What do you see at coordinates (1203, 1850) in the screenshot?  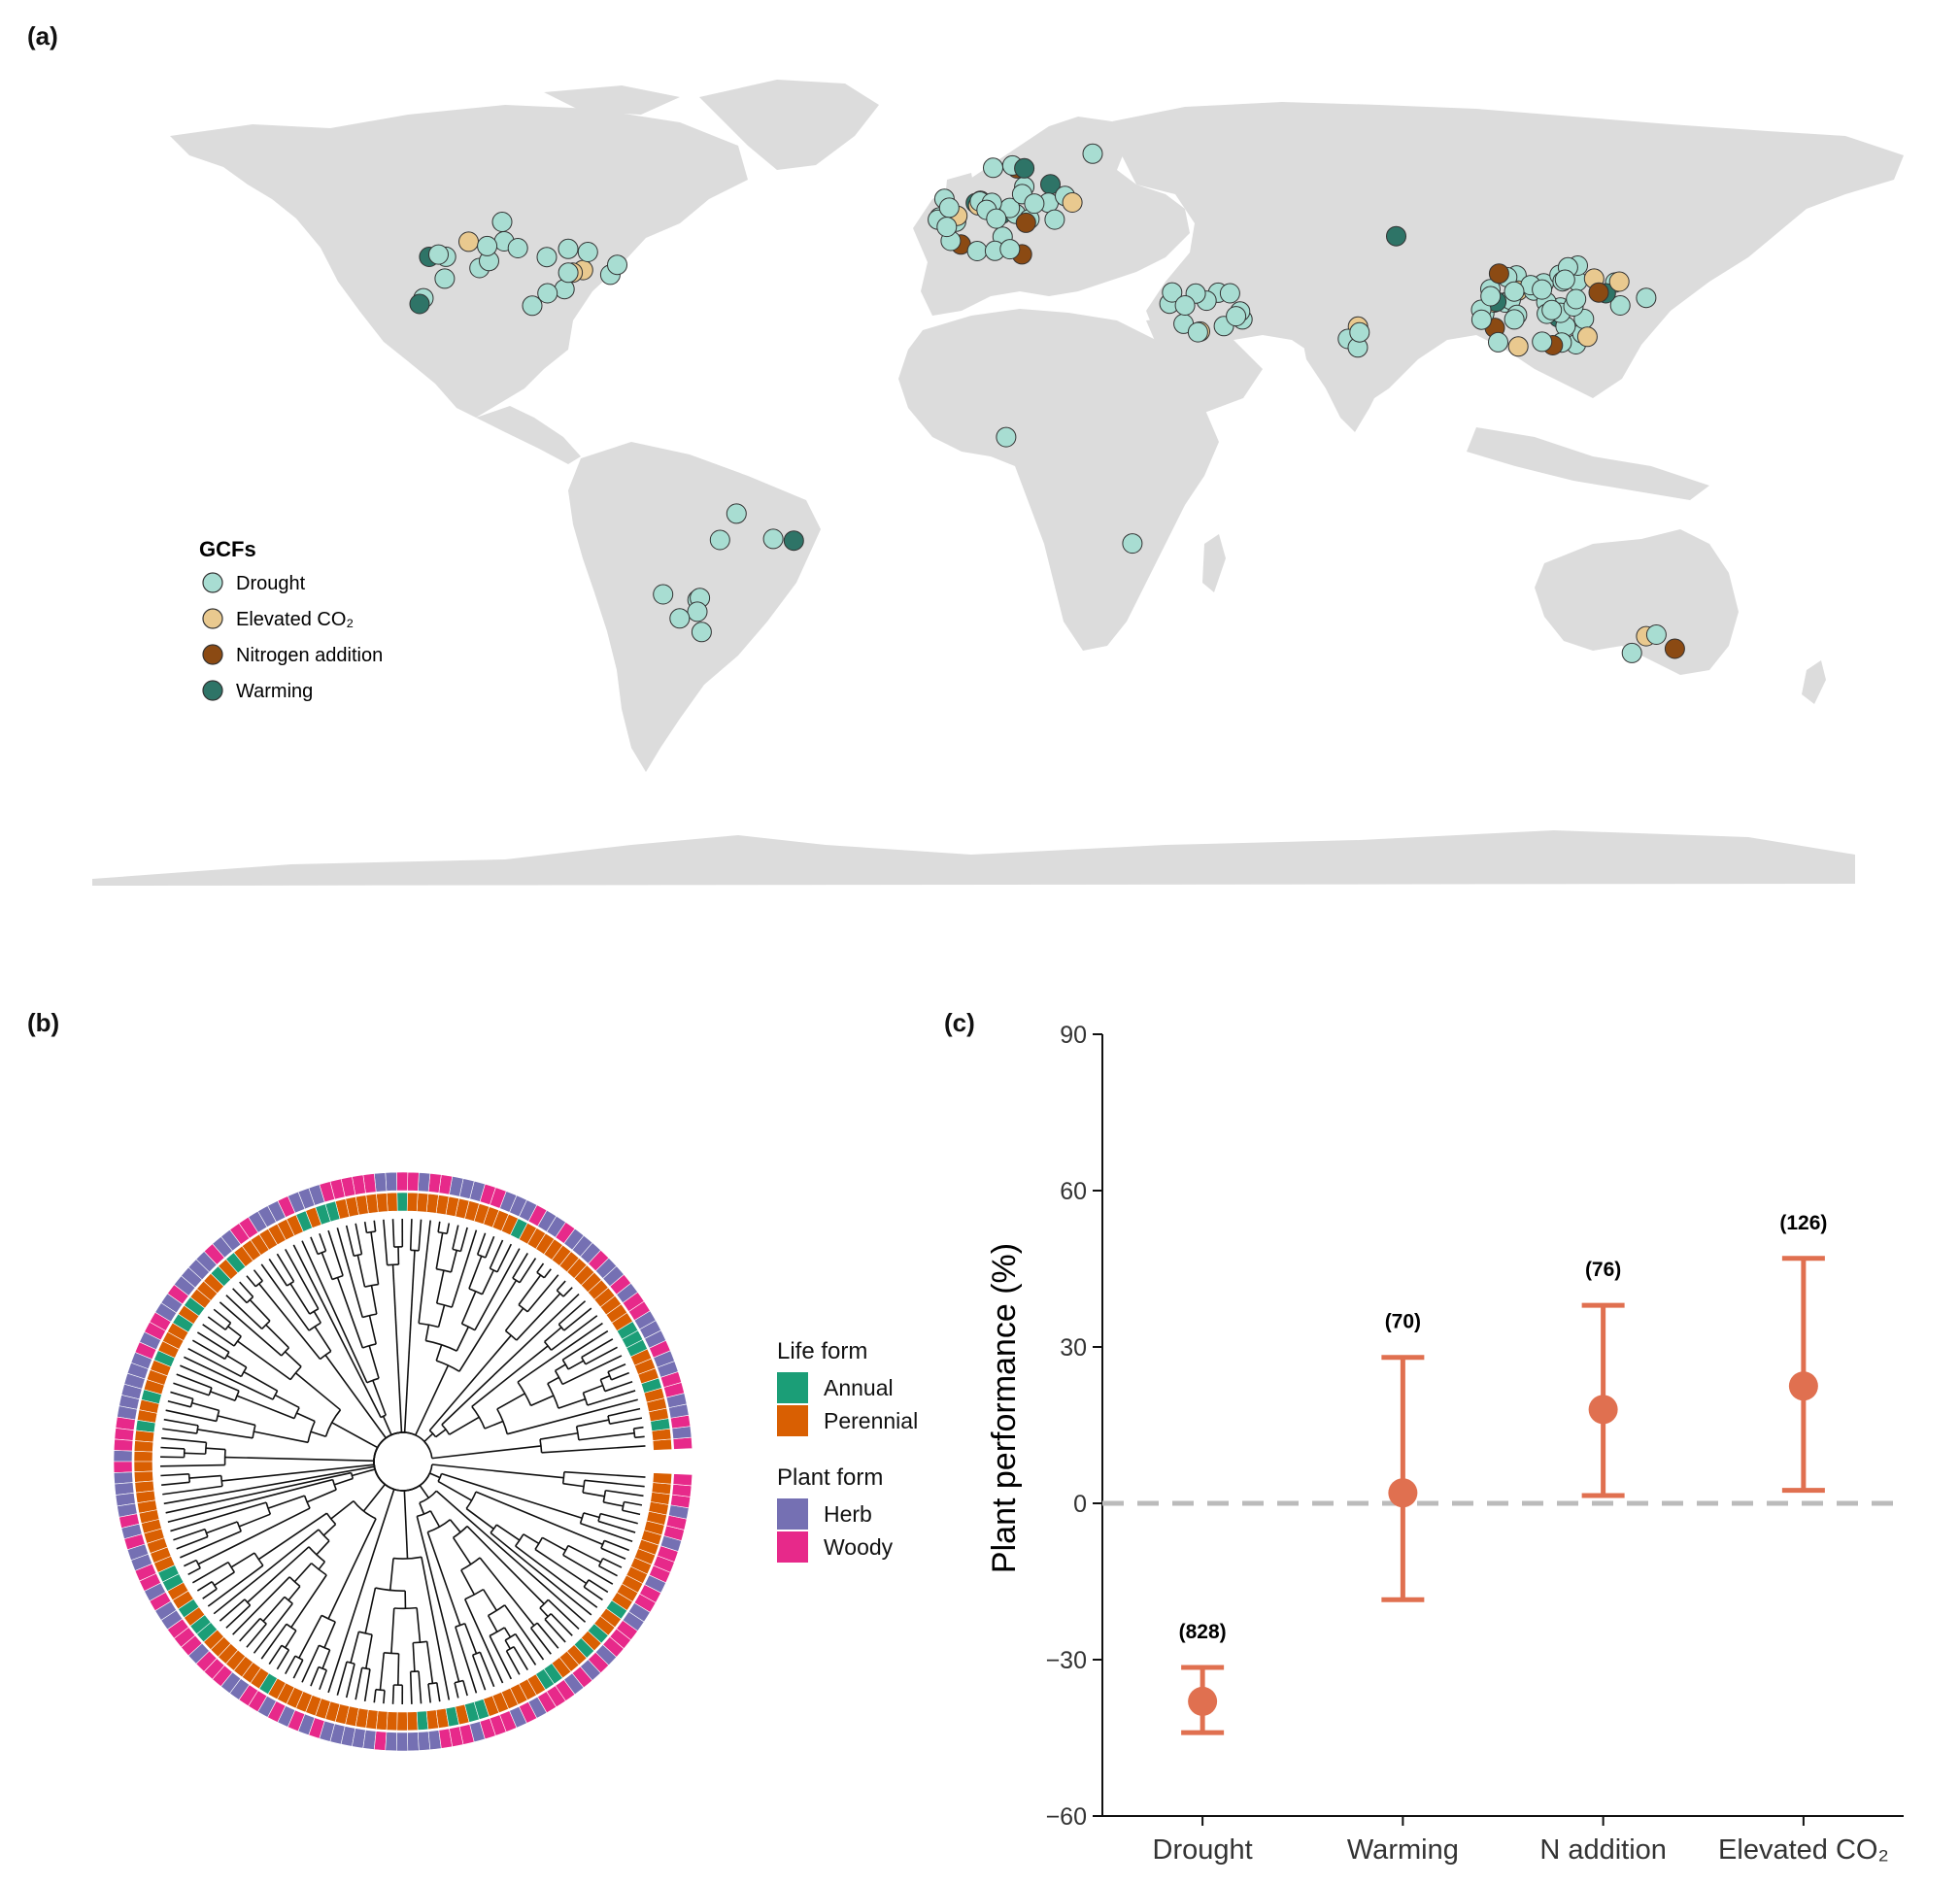 I see `x-tick-label: Drought` at bounding box center [1203, 1850].